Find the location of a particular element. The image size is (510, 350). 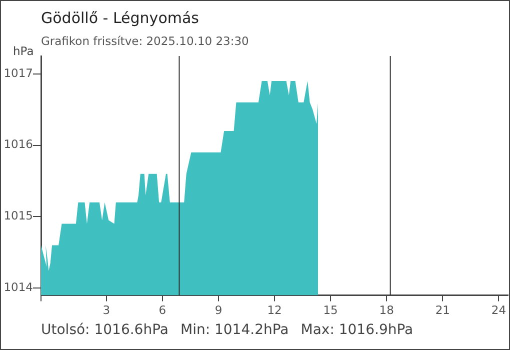

x-tick-label: 21 is located at coordinates (442, 310).